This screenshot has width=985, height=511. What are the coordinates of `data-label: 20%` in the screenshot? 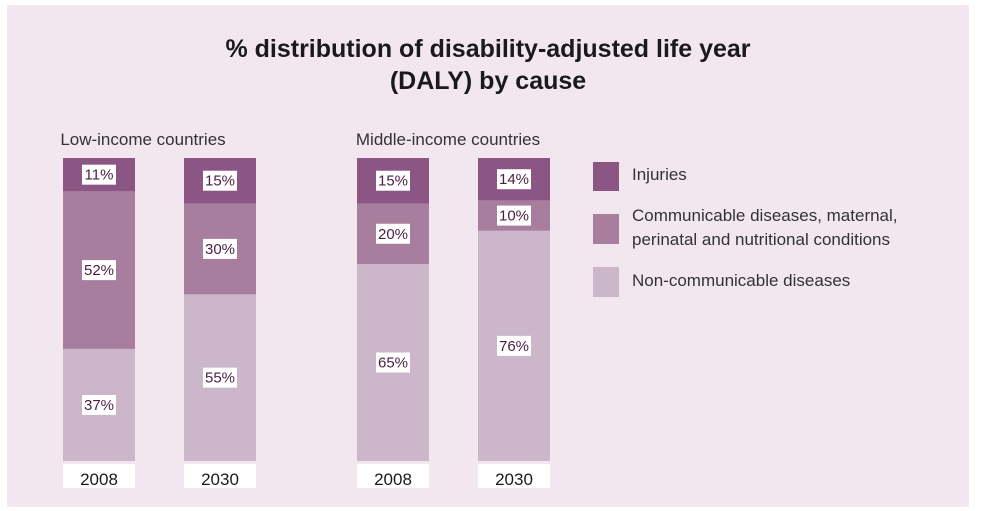 It's located at (393, 234).